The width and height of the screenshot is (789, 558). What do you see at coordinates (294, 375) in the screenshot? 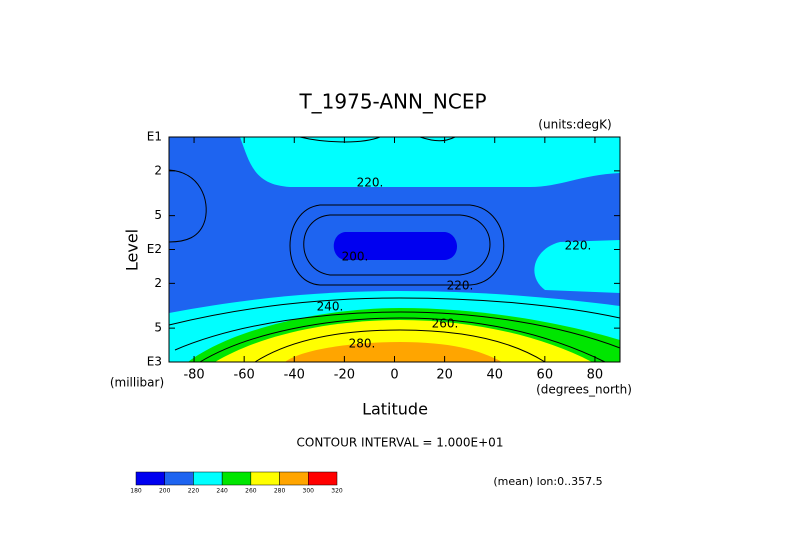
I see `x-tick-label: -40` at bounding box center [294, 375].